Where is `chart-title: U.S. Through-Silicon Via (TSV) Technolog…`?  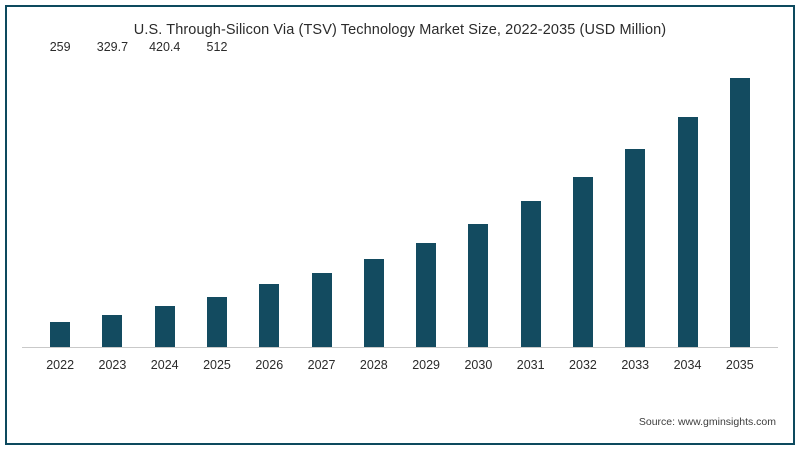 chart-title: U.S. Through-Silicon Via (TSV) Technolog… is located at coordinates (400, 30).